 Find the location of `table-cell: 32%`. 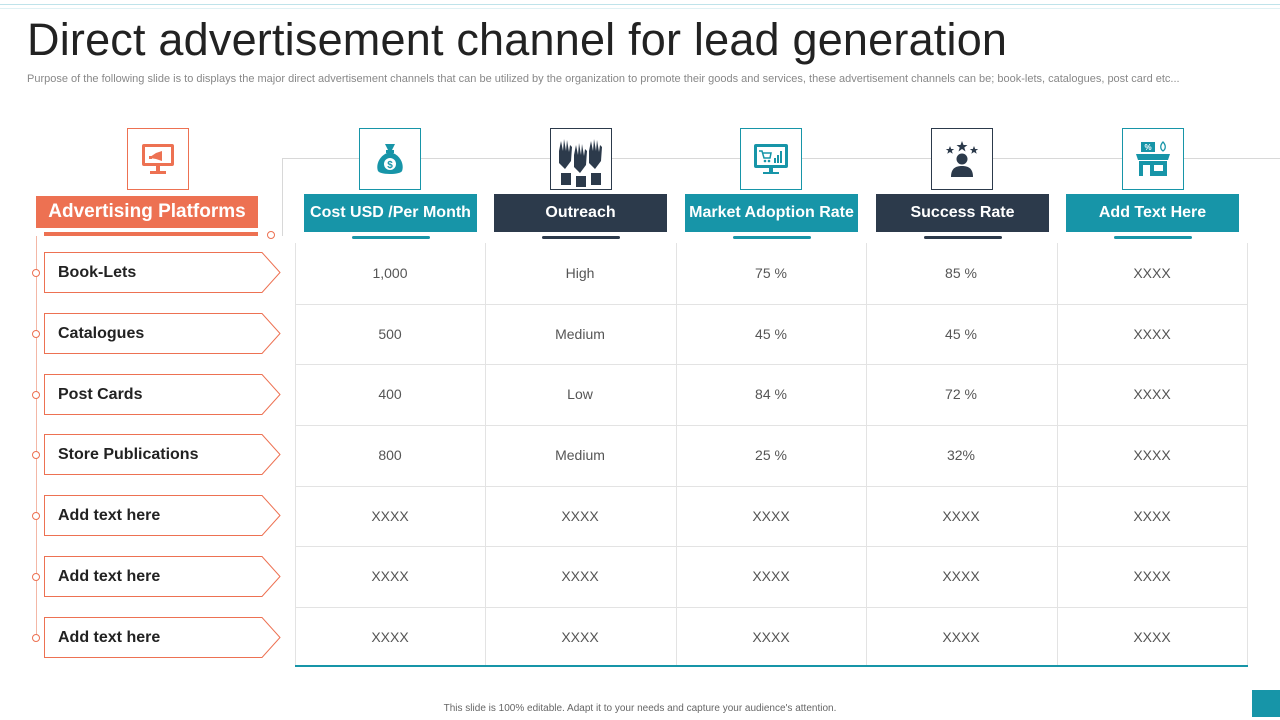

table-cell: 32% is located at coordinates (961, 455).